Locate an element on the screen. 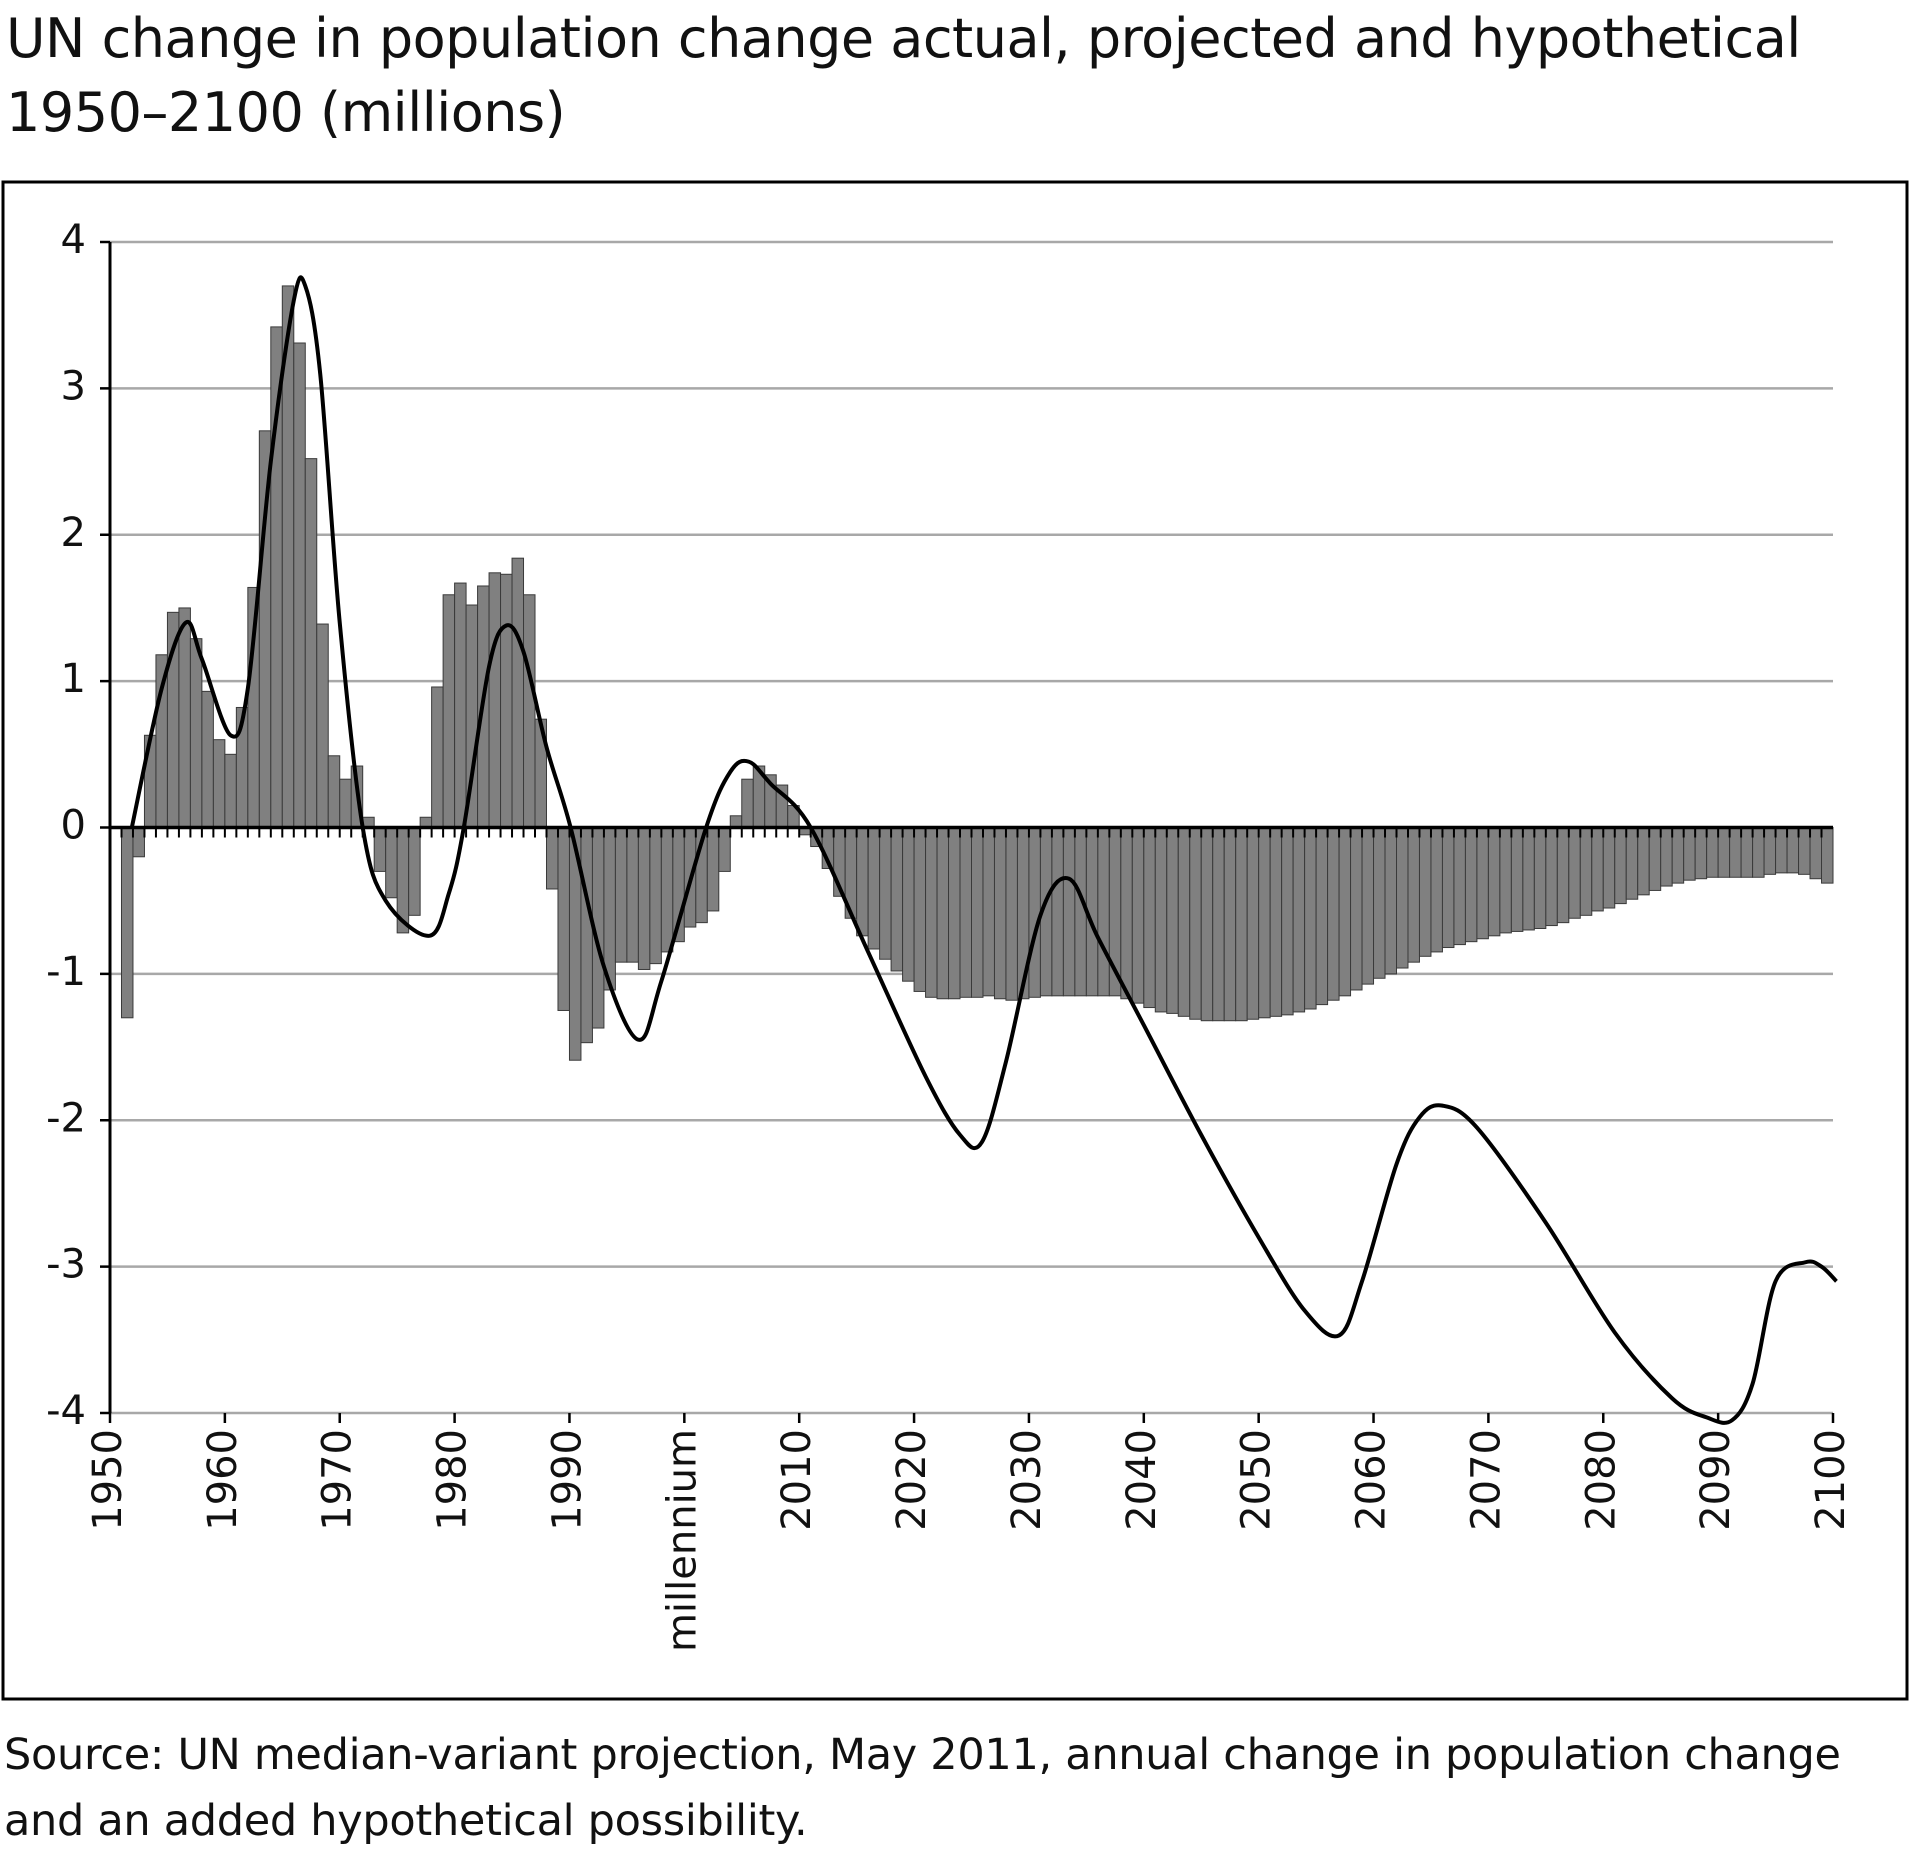 The height and width of the screenshot is (1854, 1920). y-tick-label: -1 is located at coordinates (66, 972).